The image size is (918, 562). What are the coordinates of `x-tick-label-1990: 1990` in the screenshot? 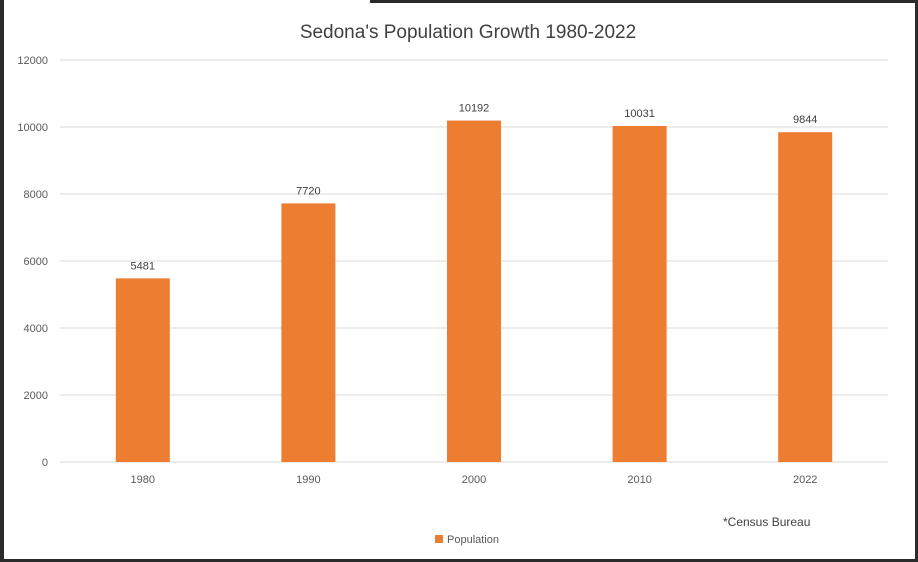 It's located at (308, 480).